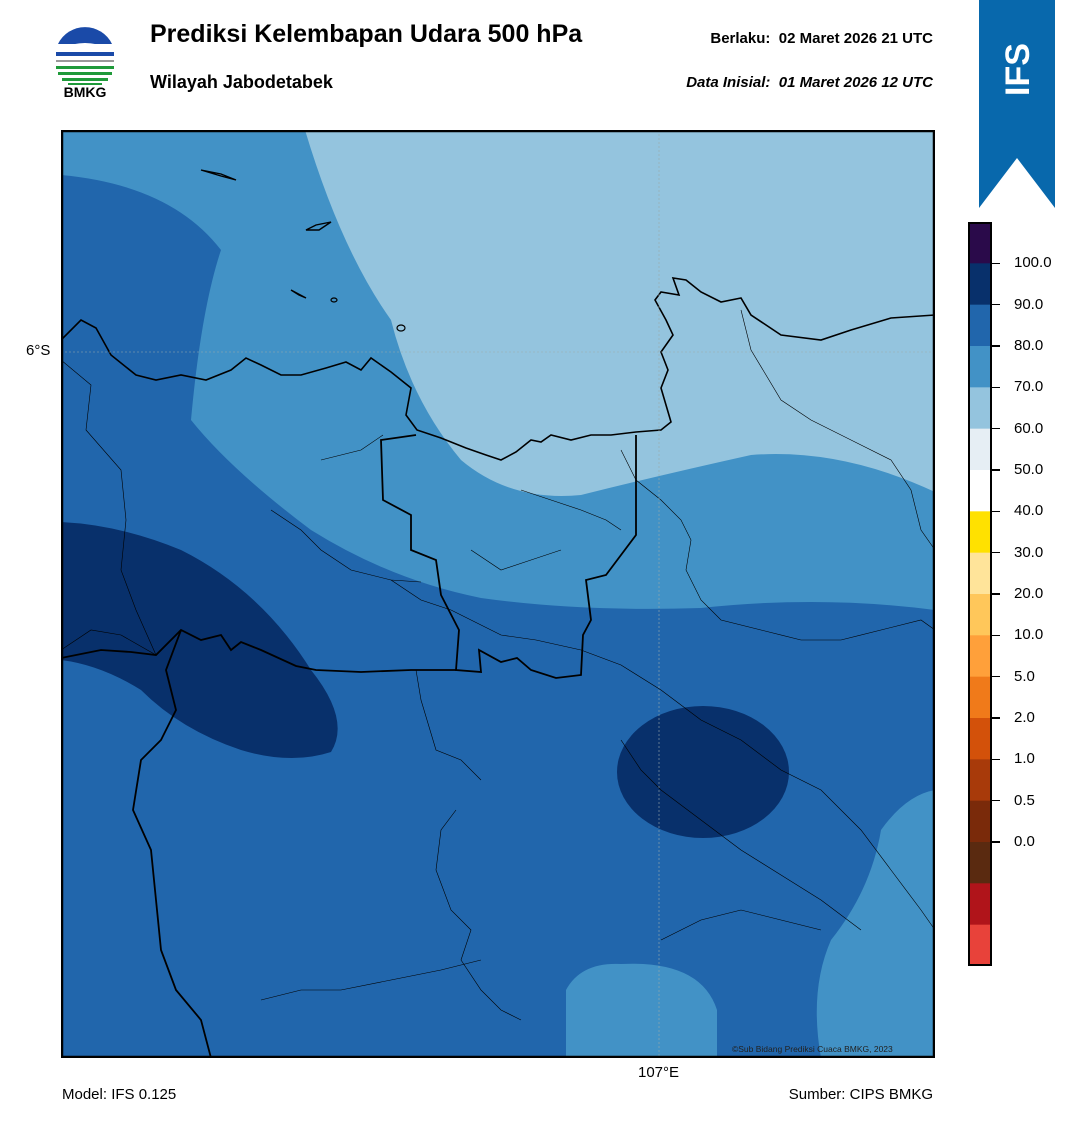 The height and width of the screenshot is (1128, 1081). Describe the element at coordinates (1029, 511) in the screenshot. I see `colorbar-tick-label: 40.0` at that location.